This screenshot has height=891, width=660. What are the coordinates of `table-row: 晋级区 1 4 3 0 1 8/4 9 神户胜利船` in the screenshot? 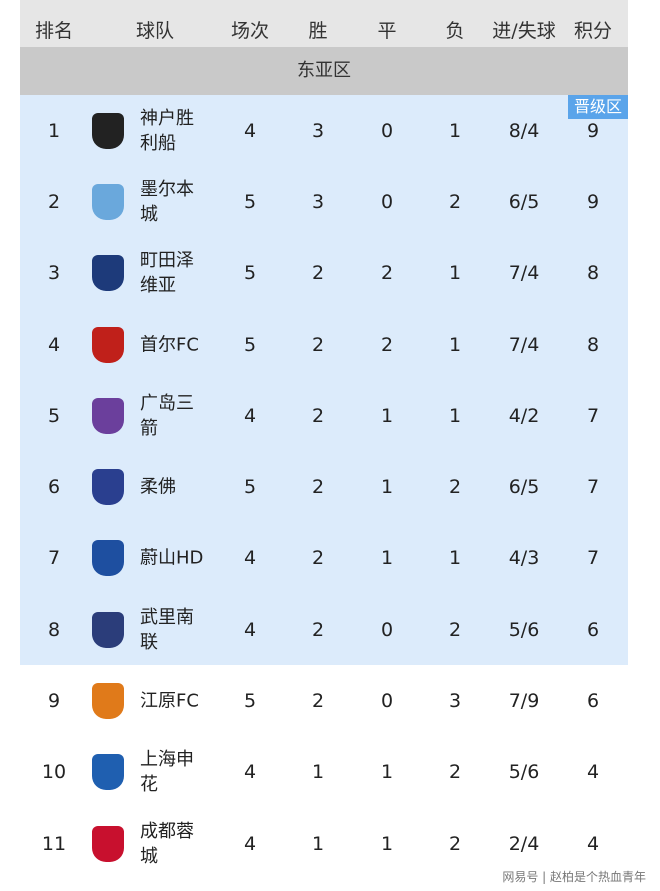 It's located at (324, 131).